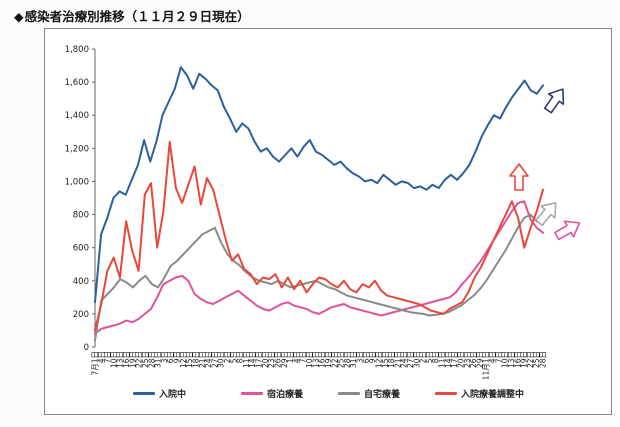 This screenshot has width=620, height=427. Describe the element at coordinates (382, 395) in the screenshot. I see `legend-label-home: 自宅療養` at that location.